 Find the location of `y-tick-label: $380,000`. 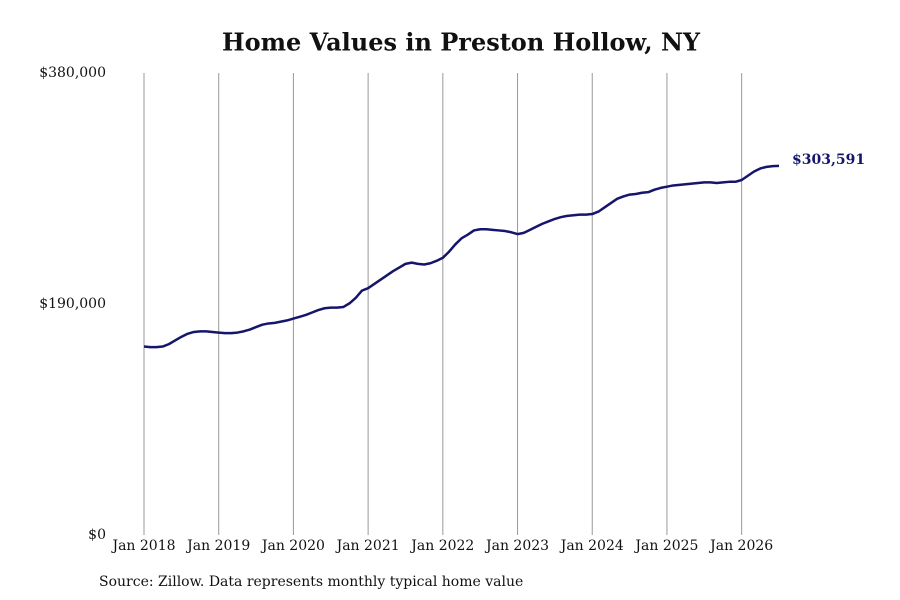

y-tick-label: $380,000 is located at coordinates (72, 73).